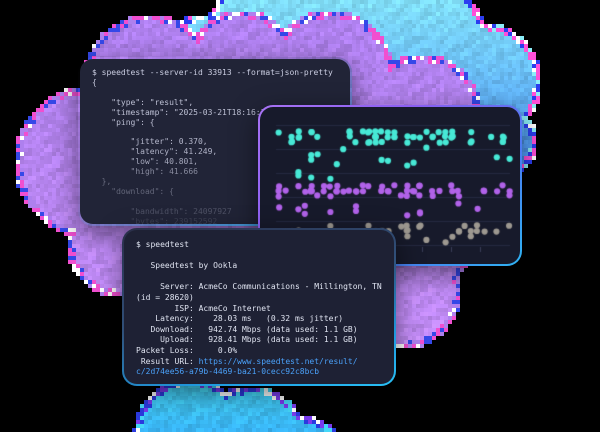 This screenshot has width=600, height=432. What do you see at coordinates (102, 181) in the screenshot?
I see `terminal-line: },` at bounding box center [102, 181].